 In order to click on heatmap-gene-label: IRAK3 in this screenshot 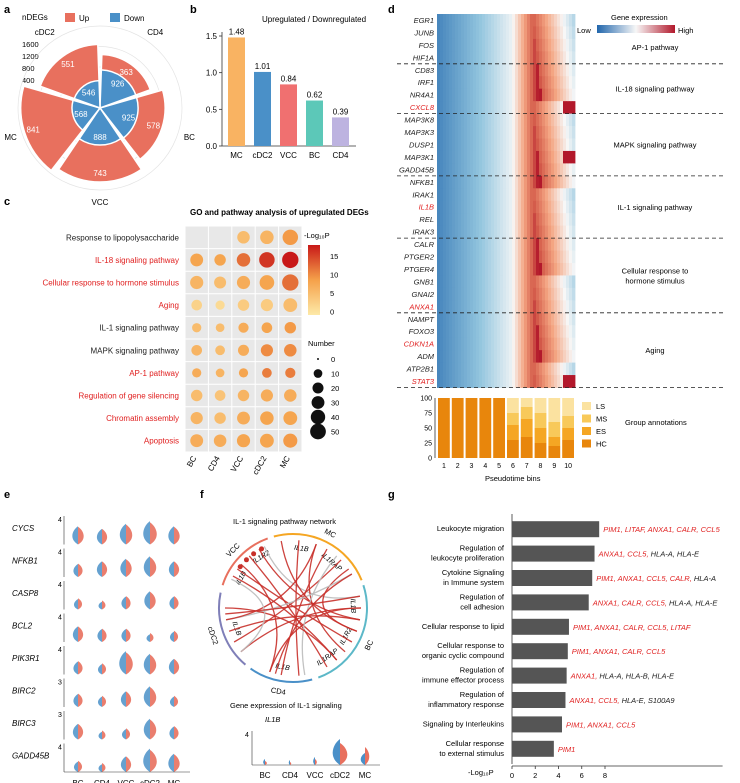, I will do `click(423, 232)`.